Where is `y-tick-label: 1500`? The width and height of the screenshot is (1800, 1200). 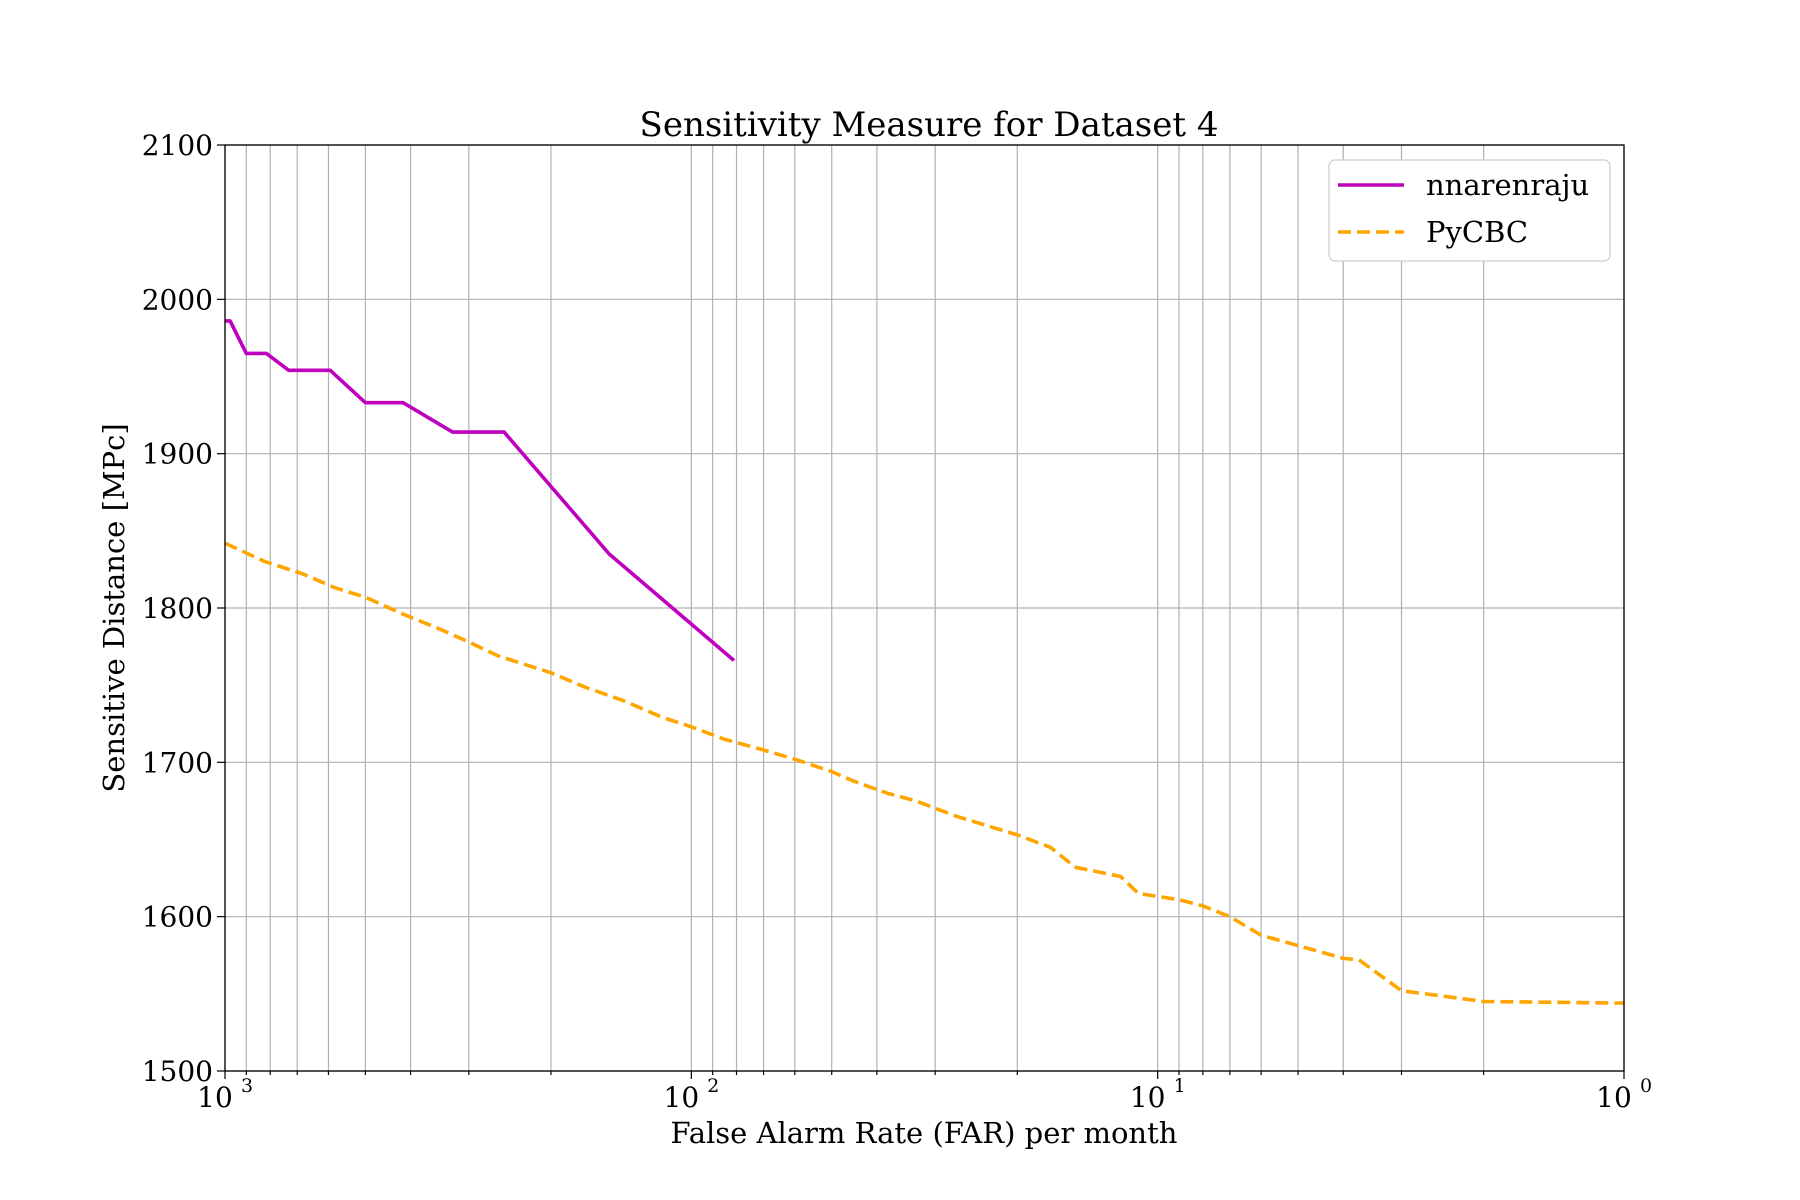
y-tick-label: 1500 is located at coordinates (177, 1071).